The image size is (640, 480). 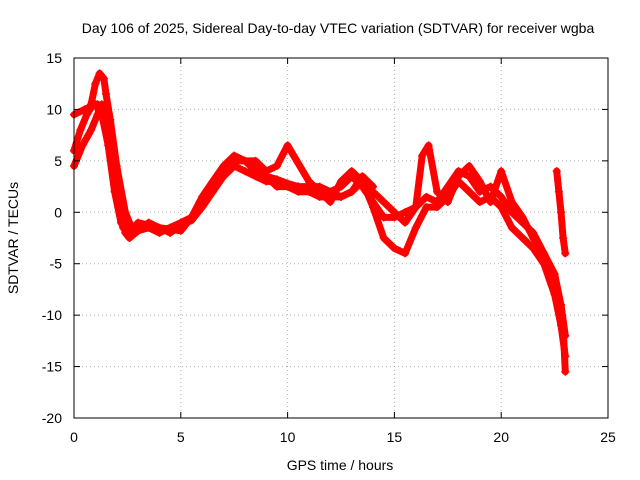 I want to click on y-tick-label: -5, so click(x=56, y=264).